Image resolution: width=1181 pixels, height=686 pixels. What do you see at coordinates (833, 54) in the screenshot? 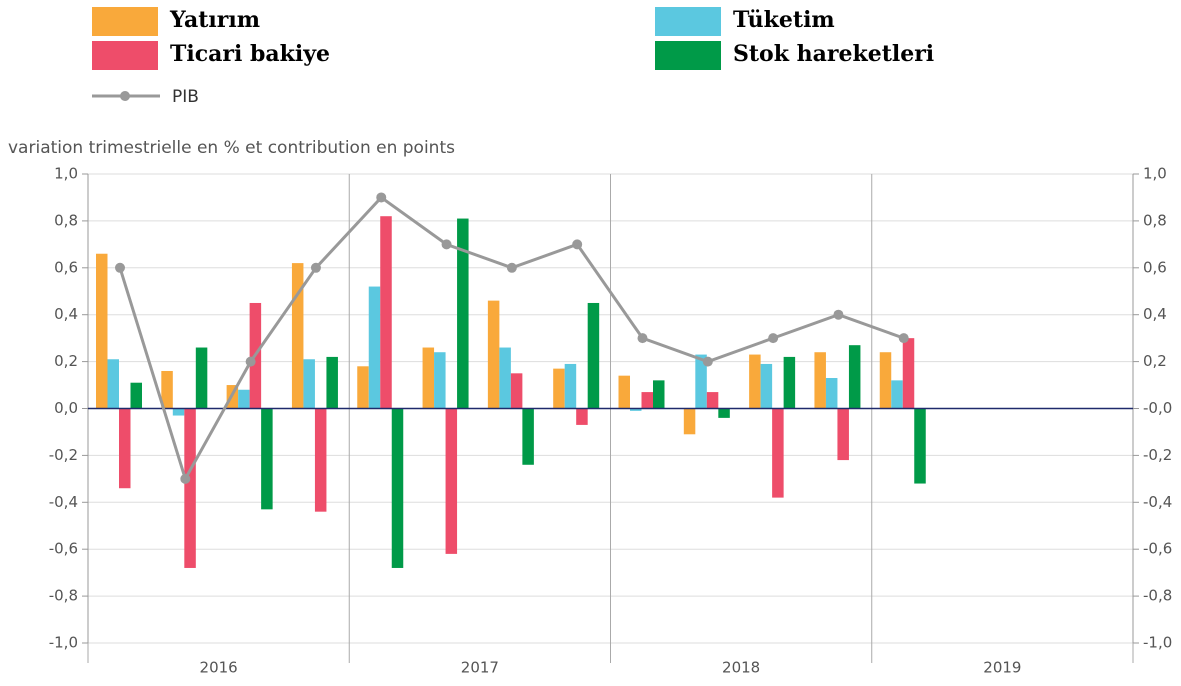
I see `legend-label: Stok hareketleri` at bounding box center [833, 54].